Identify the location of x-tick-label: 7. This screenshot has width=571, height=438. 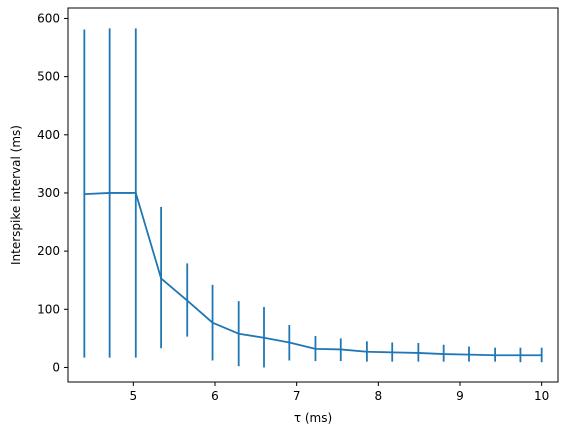
(297, 396).